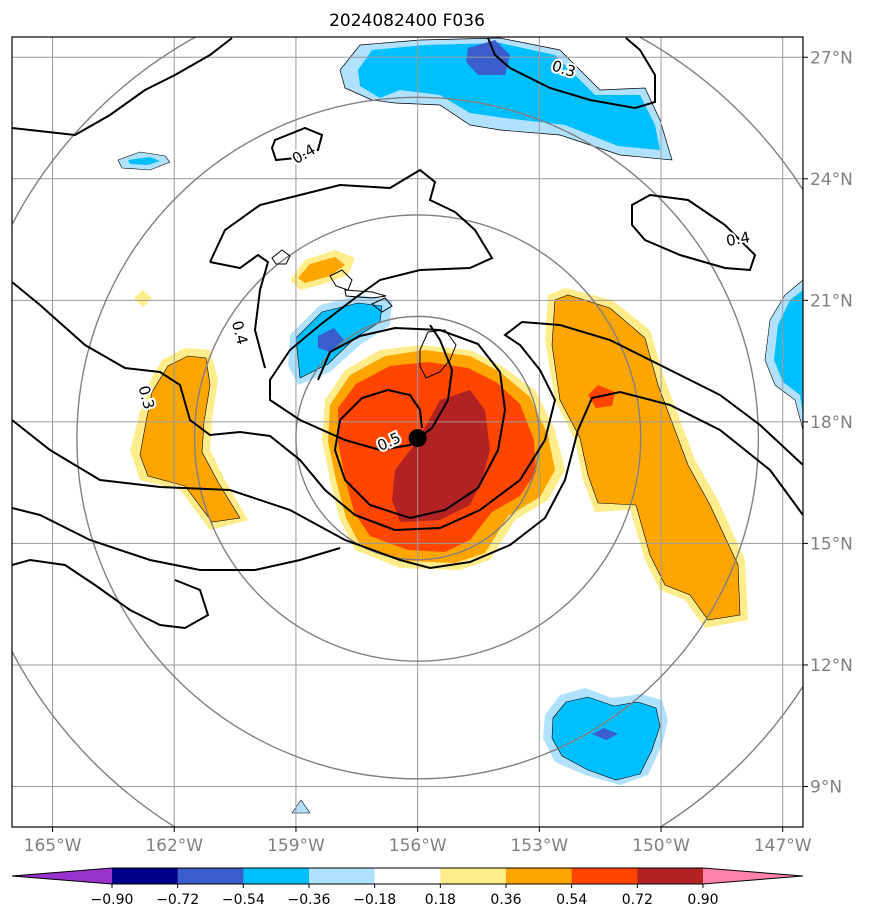  What do you see at coordinates (831, 544) in the screenshot?
I see `lat-tick-label-2: 15°N` at bounding box center [831, 544].